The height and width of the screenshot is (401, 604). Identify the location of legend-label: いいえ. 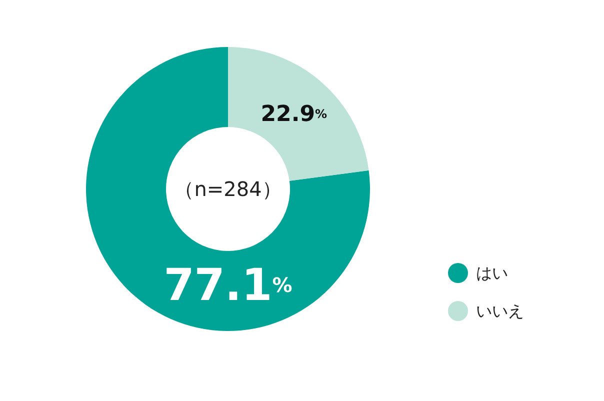
(500, 311).